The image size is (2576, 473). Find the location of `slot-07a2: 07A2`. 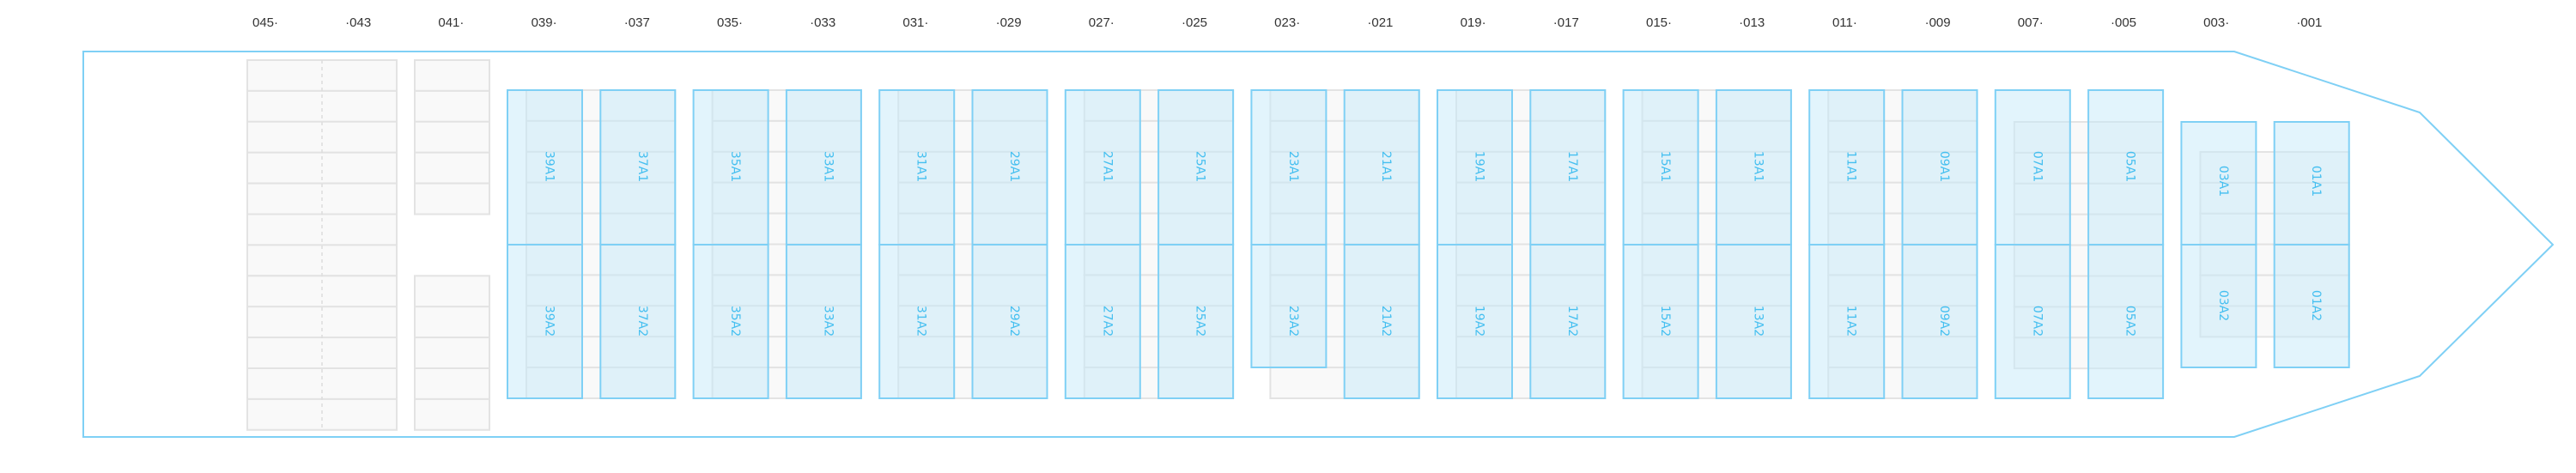

slot-07a2: 07A2 is located at coordinates (2033, 322).